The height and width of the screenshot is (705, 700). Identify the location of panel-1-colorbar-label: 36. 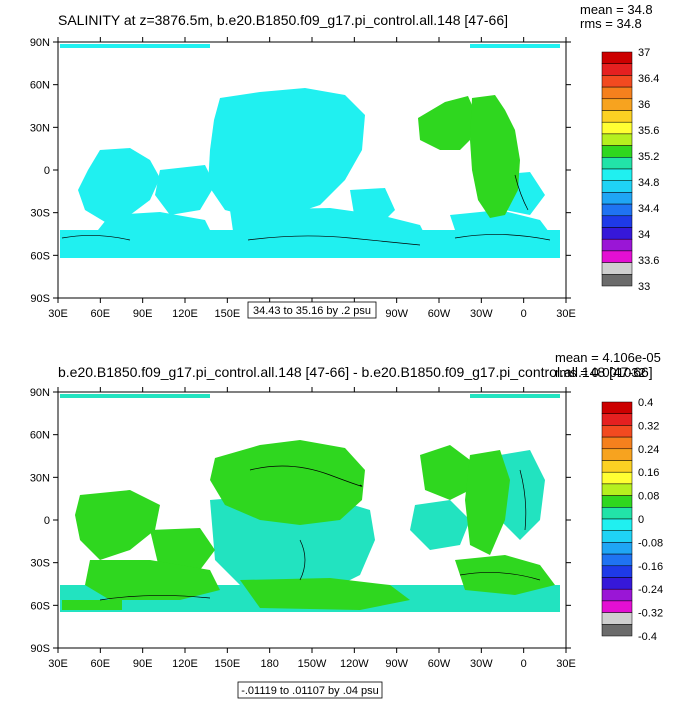
(644, 105).